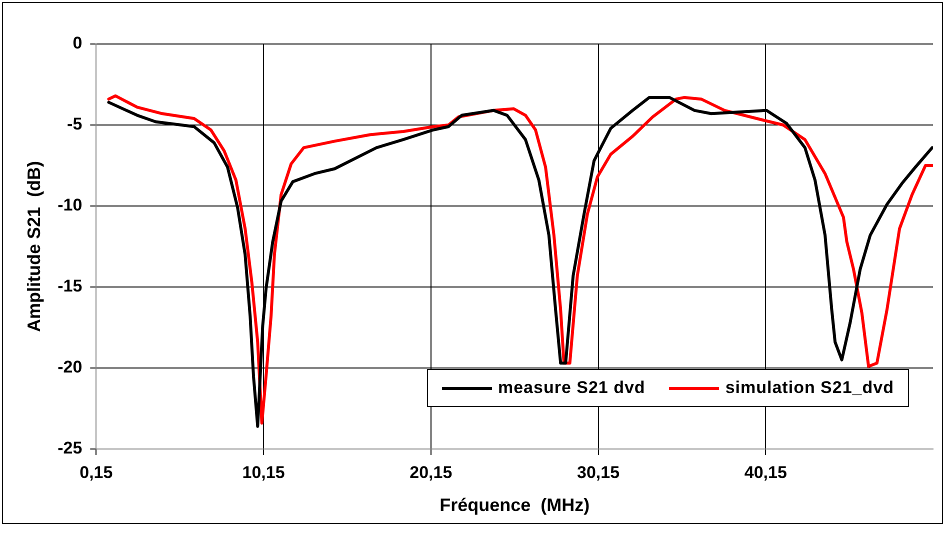 This screenshot has width=951, height=535. What do you see at coordinates (809, 388) in the screenshot?
I see `legend-label: simulation S21_dvd` at bounding box center [809, 388].